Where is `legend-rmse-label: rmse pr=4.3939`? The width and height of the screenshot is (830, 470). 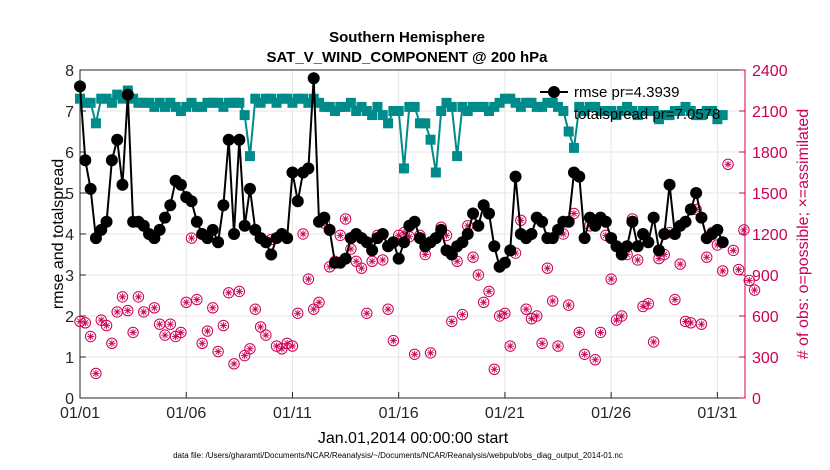 legend-rmse-label: rmse pr=4.3939 is located at coordinates (626, 92).